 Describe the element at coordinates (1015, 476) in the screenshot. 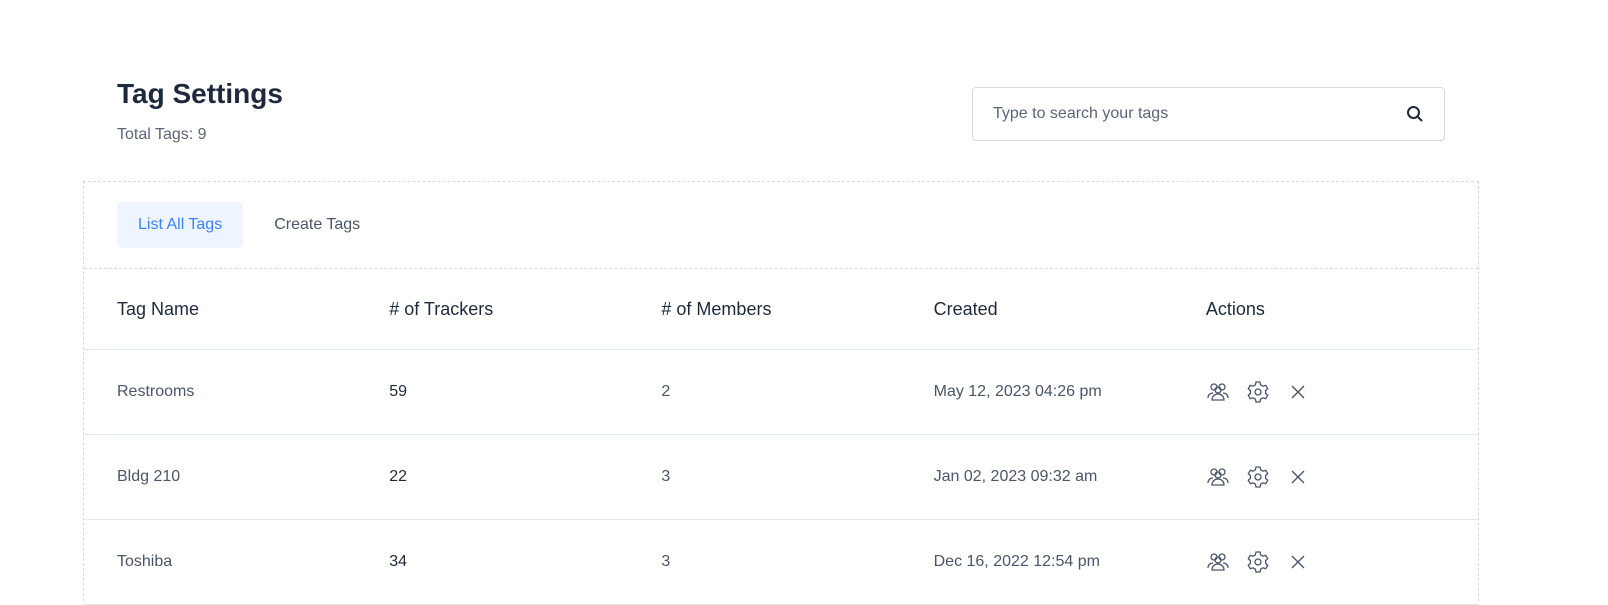

I see `created-date: Jan 02, 2023 09:32 am` at that location.